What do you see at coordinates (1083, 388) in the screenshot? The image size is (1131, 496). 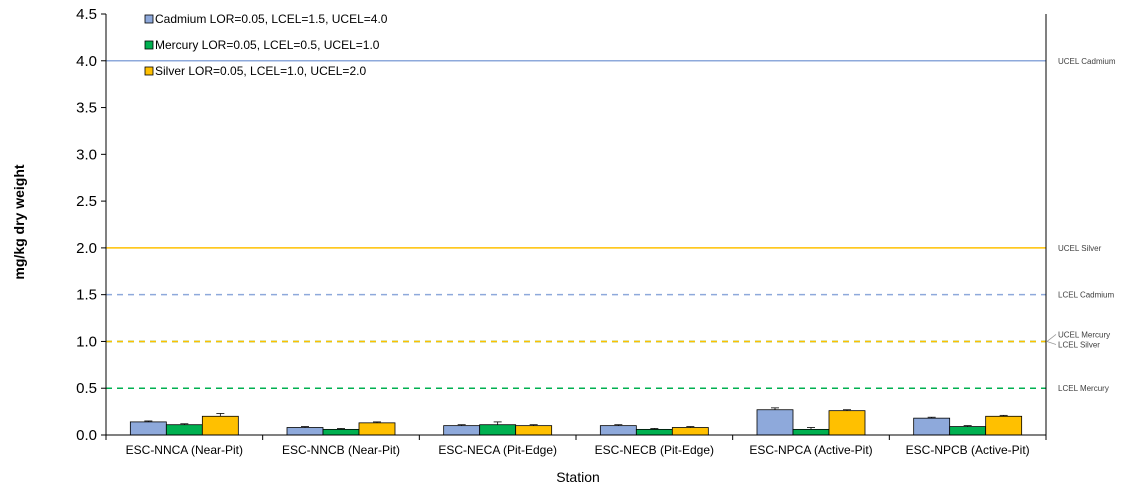 I see `reference-line-label: LCEL Mercury` at bounding box center [1083, 388].